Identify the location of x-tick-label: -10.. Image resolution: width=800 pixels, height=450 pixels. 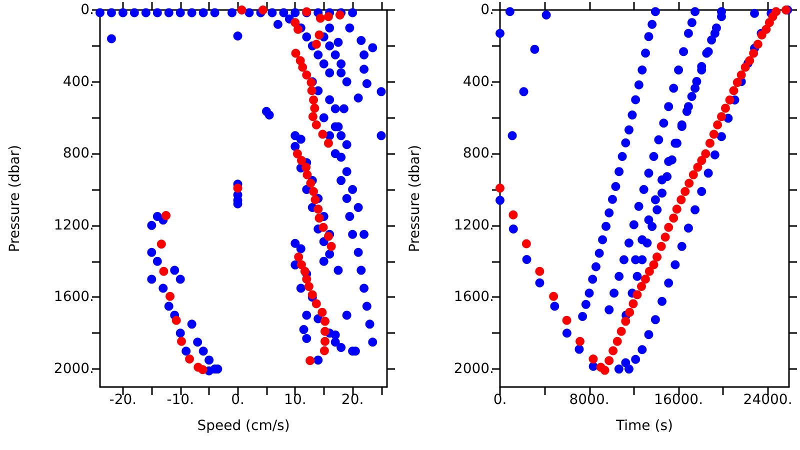
(180, 400).